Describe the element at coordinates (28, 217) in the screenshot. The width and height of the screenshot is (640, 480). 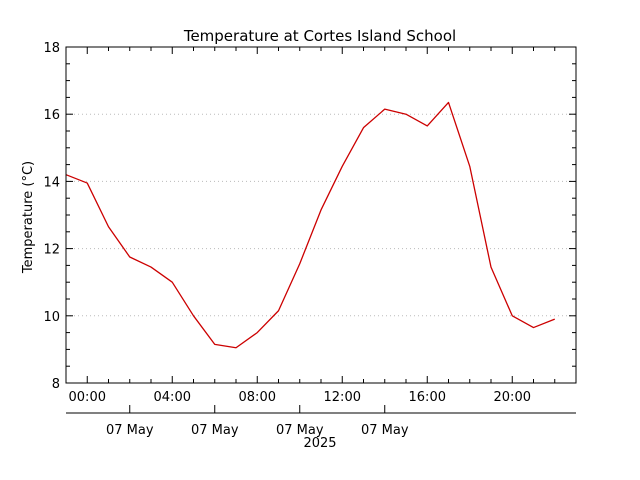
I see `y-axis-label: Temperature (°C)` at that location.